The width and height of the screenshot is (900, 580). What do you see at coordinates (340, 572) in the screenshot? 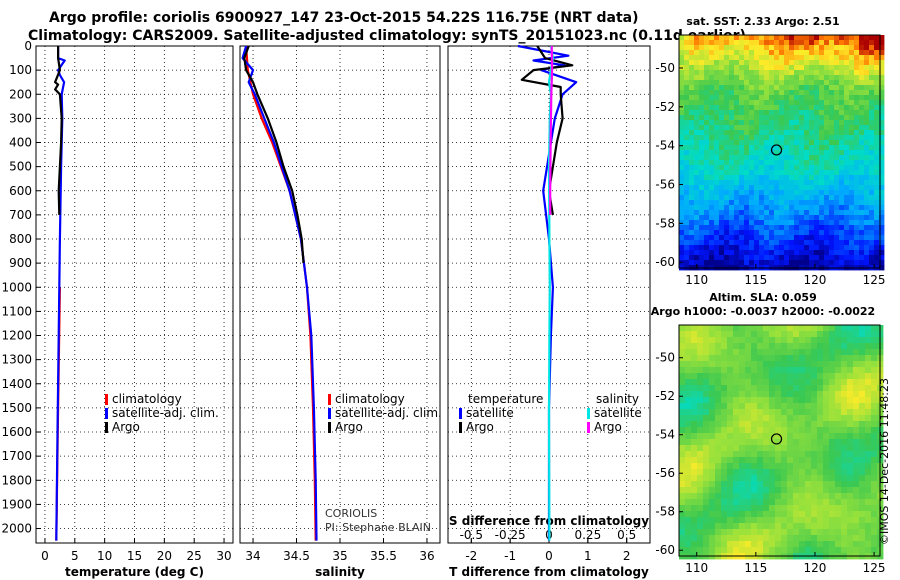
I see `x-axis-label: salinity` at bounding box center [340, 572].